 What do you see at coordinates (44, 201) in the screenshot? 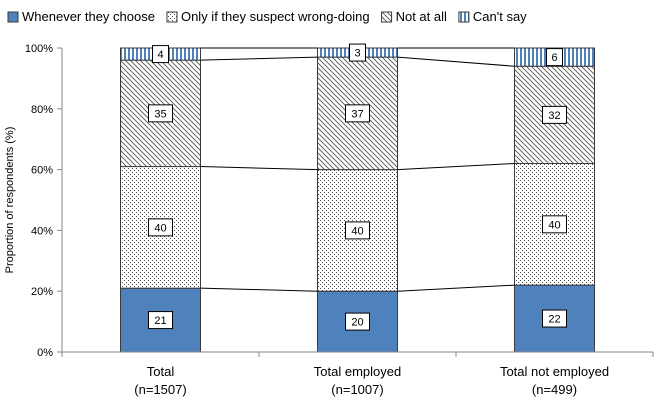
I see `y-axis: 0% 20% 40% 60% 80% 100%` at bounding box center [44, 201].